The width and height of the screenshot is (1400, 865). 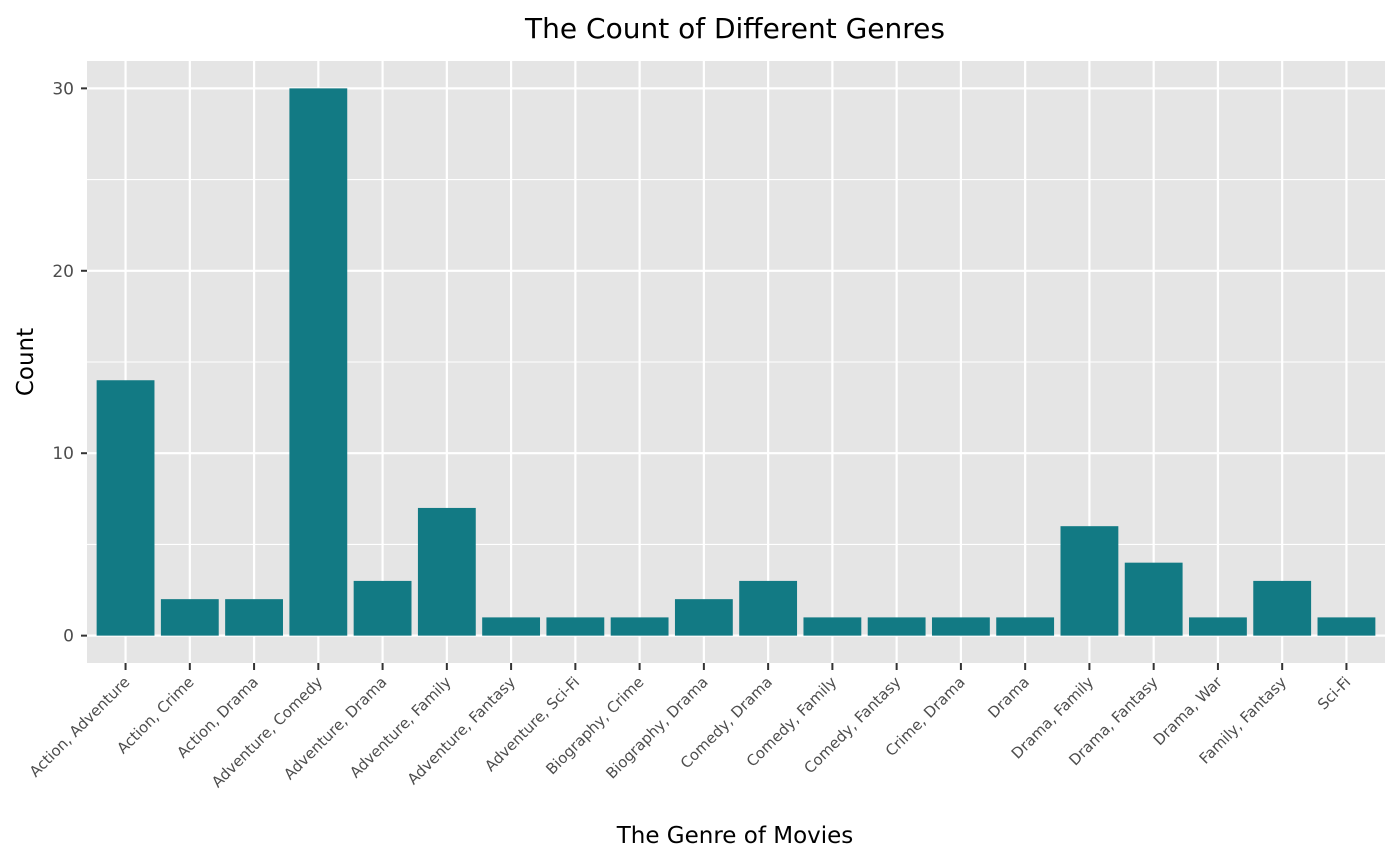 What do you see at coordinates (461, 730) in the screenshot?
I see `x-tick-label: Adventure, Fantasy` at bounding box center [461, 730].